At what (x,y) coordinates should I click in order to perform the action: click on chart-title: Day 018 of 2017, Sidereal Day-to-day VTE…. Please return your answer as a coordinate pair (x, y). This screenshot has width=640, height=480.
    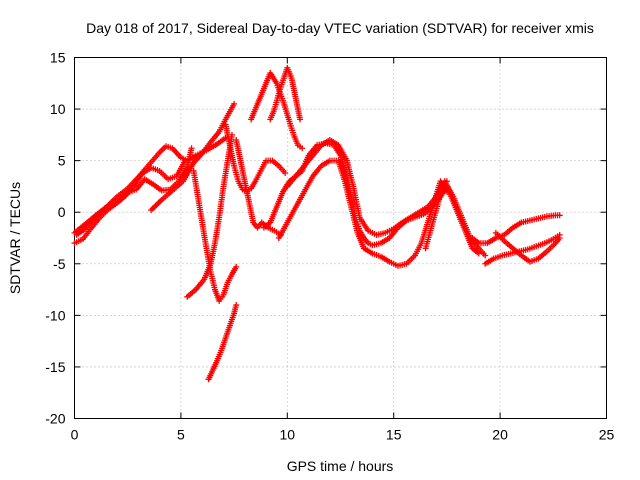
    Looking at the image, I should click on (340, 28).